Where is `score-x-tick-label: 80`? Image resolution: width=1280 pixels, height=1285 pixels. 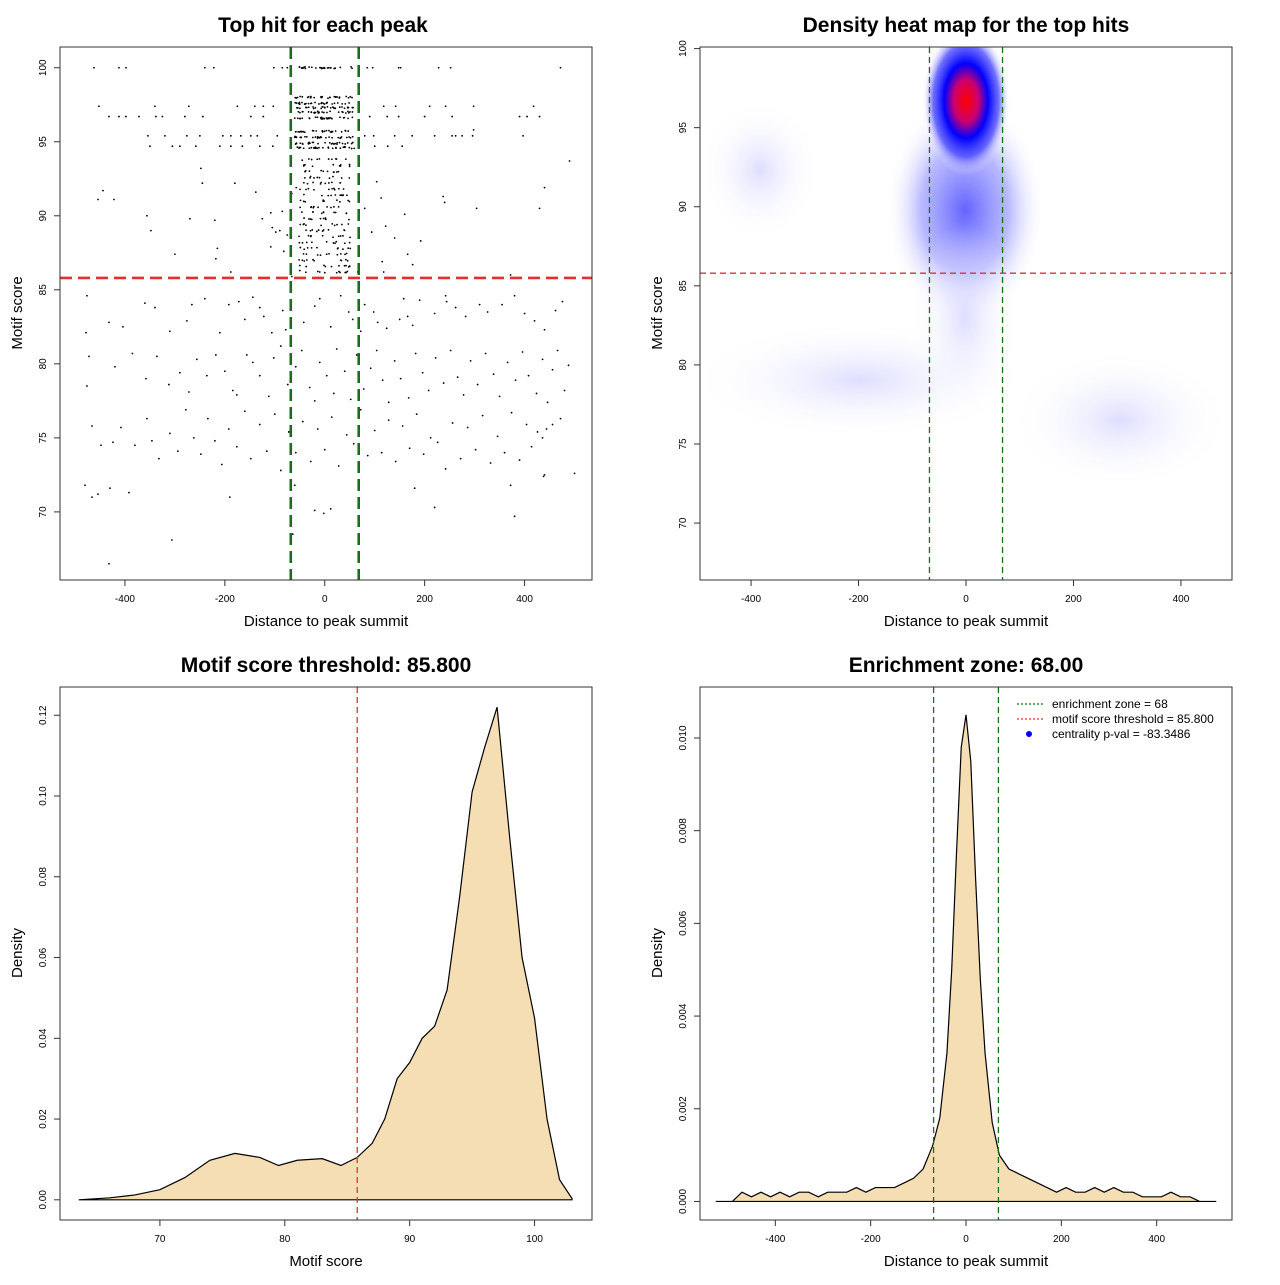 score-x-tick-label: 80 is located at coordinates (285, 1239).